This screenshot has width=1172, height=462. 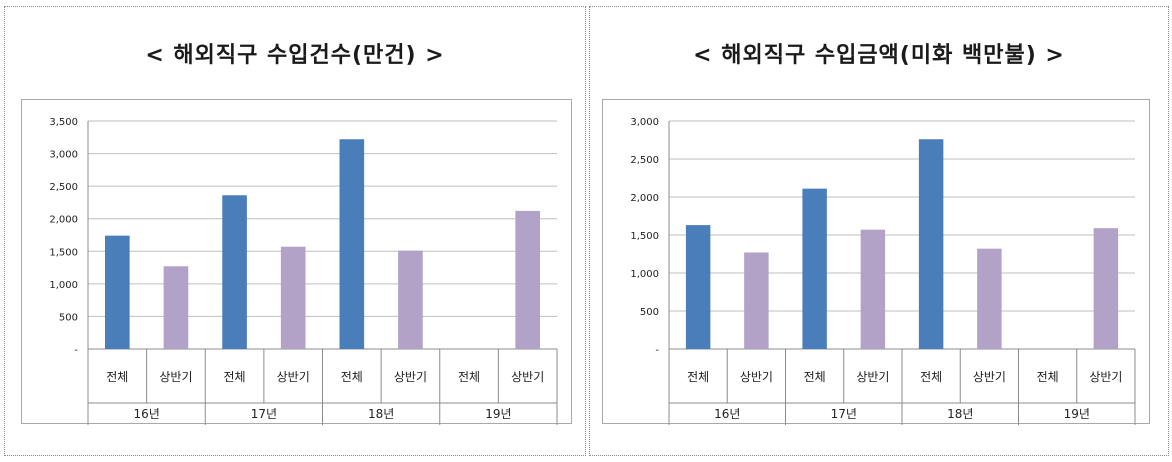 What do you see at coordinates (295, 55) in the screenshot?
I see `chart-title: < 해외직구 수입건수(만건) >` at bounding box center [295, 55].